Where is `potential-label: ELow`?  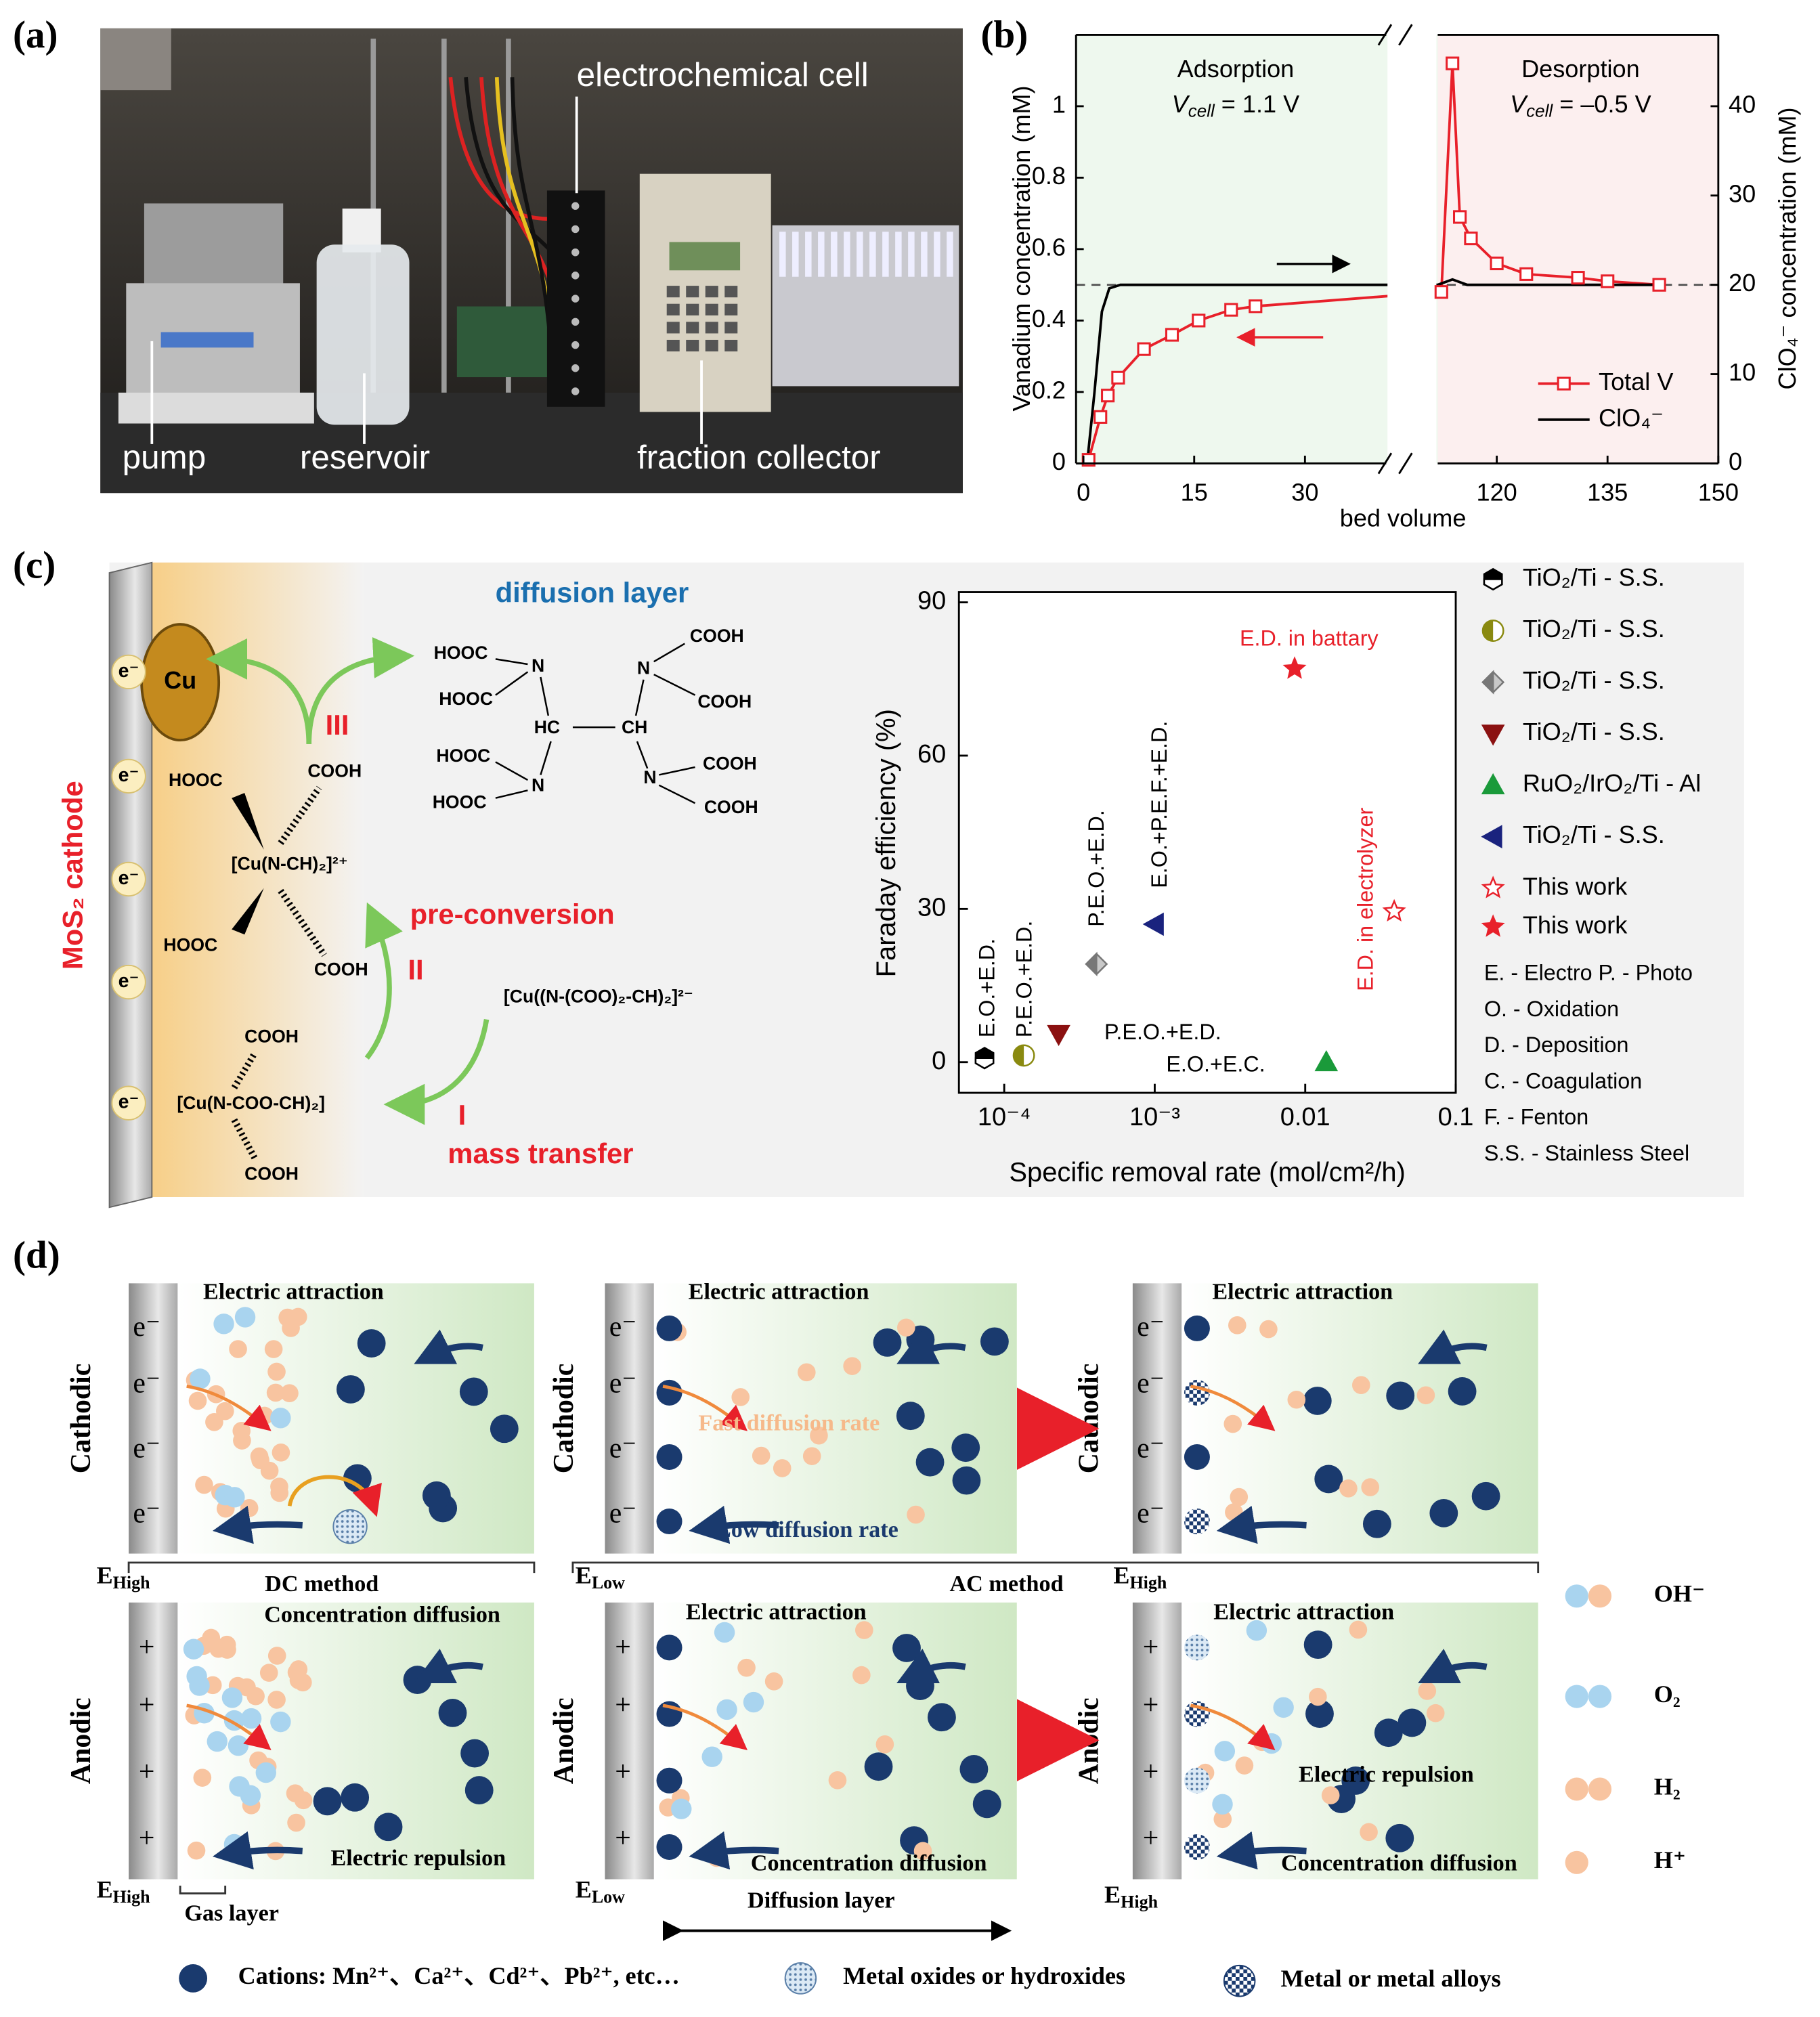 potential-label: ELow is located at coordinates (601, 1891).